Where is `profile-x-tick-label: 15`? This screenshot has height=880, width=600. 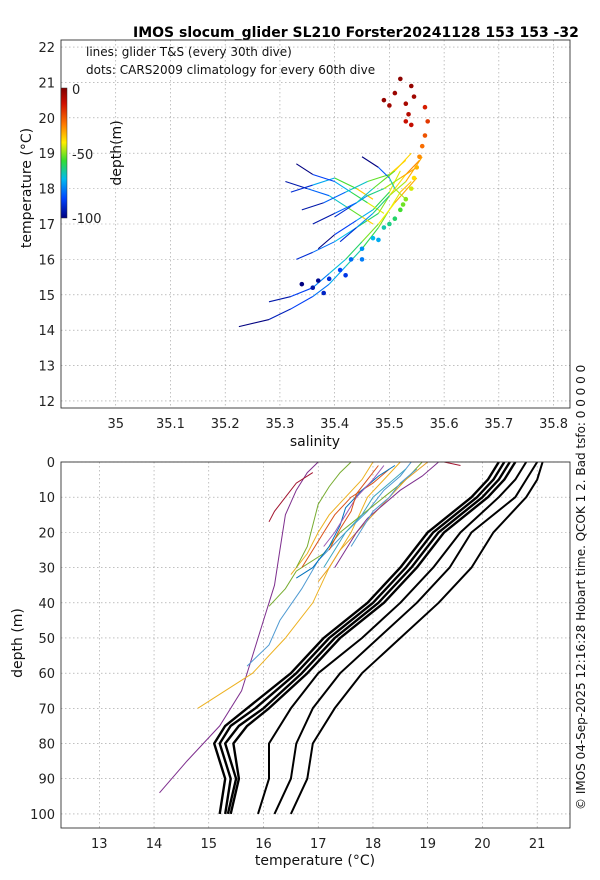 profile-x-tick-label: 15 is located at coordinates (209, 844).